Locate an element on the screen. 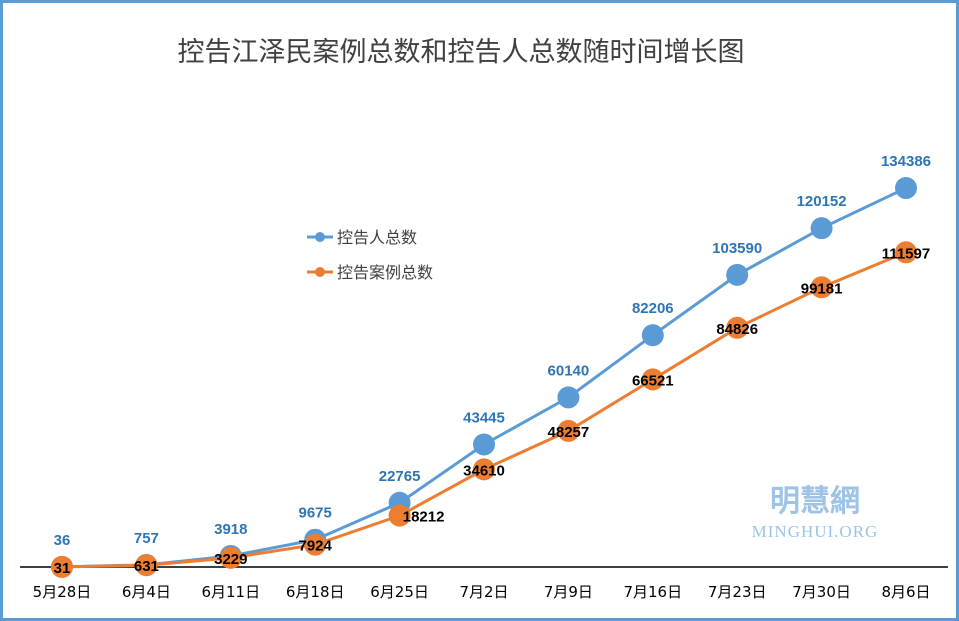 This screenshot has width=959, height=621. x-tick-label: 6月25日 is located at coordinates (399, 592).